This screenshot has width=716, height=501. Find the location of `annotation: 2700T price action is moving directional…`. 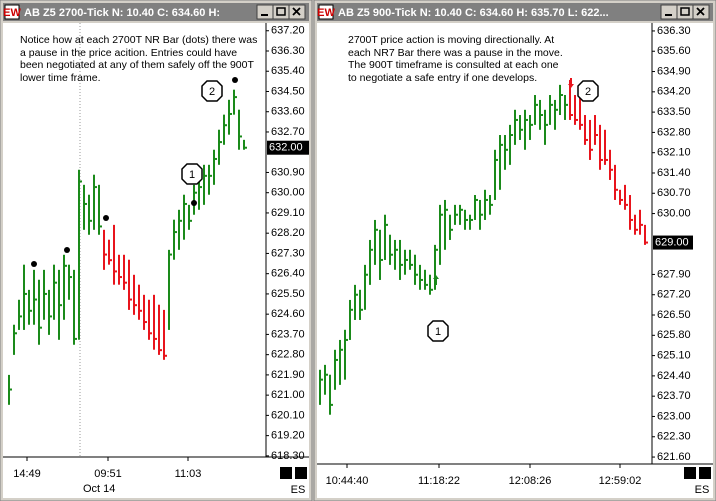

annotation: 2700T price action is moving directional… is located at coordinates (455, 59).